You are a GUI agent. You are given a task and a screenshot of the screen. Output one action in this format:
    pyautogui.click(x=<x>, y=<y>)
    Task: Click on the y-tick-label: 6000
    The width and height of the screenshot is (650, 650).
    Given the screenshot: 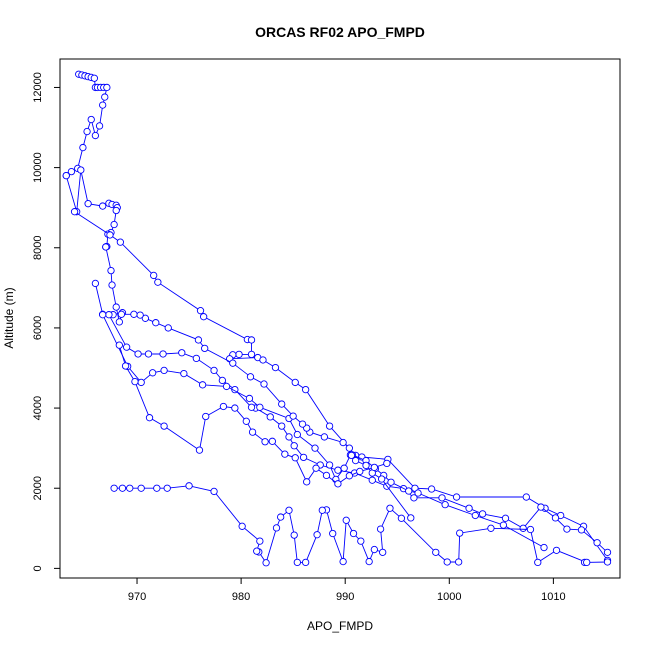 What is the action you would take?
    pyautogui.click(x=38, y=328)
    